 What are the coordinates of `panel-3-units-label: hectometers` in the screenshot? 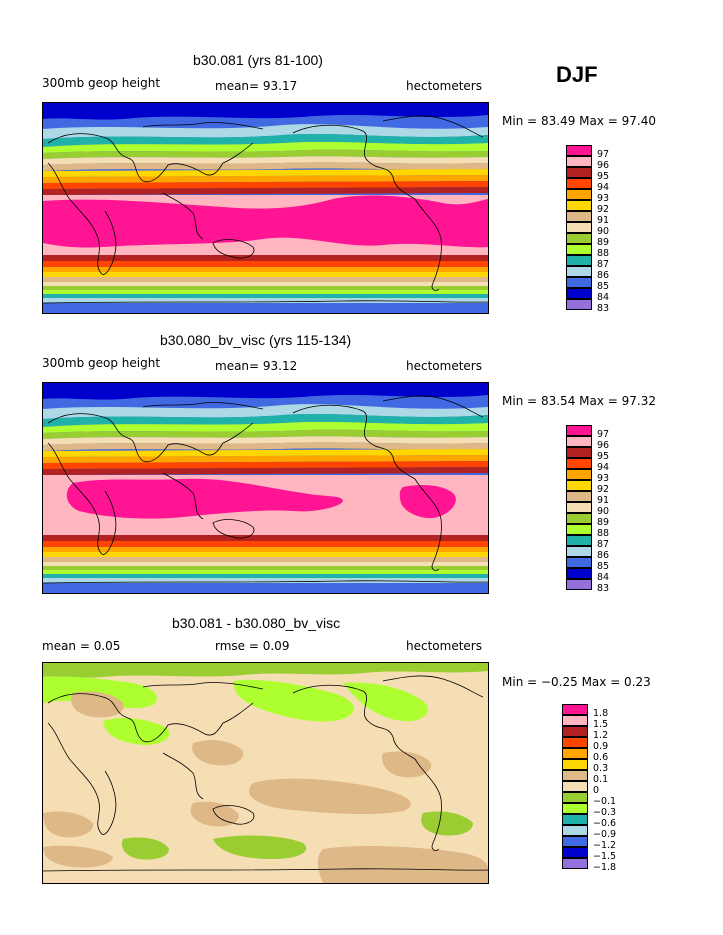 It's located at (444, 646).